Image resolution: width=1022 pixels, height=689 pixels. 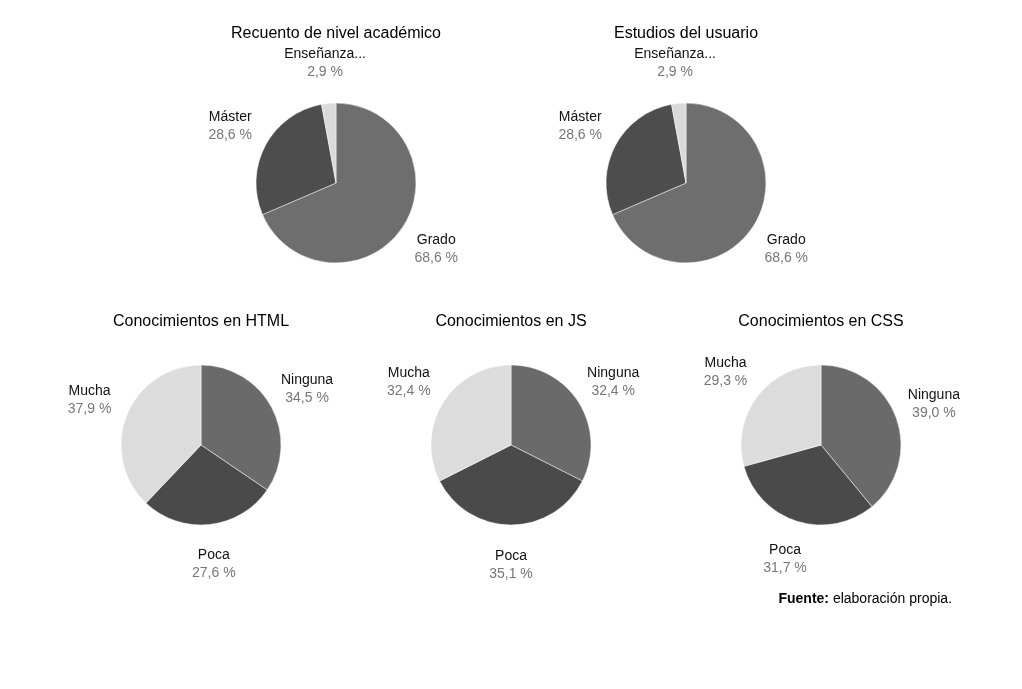 I want to click on chart-title: Conocimientos en JS, so click(x=511, y=320).